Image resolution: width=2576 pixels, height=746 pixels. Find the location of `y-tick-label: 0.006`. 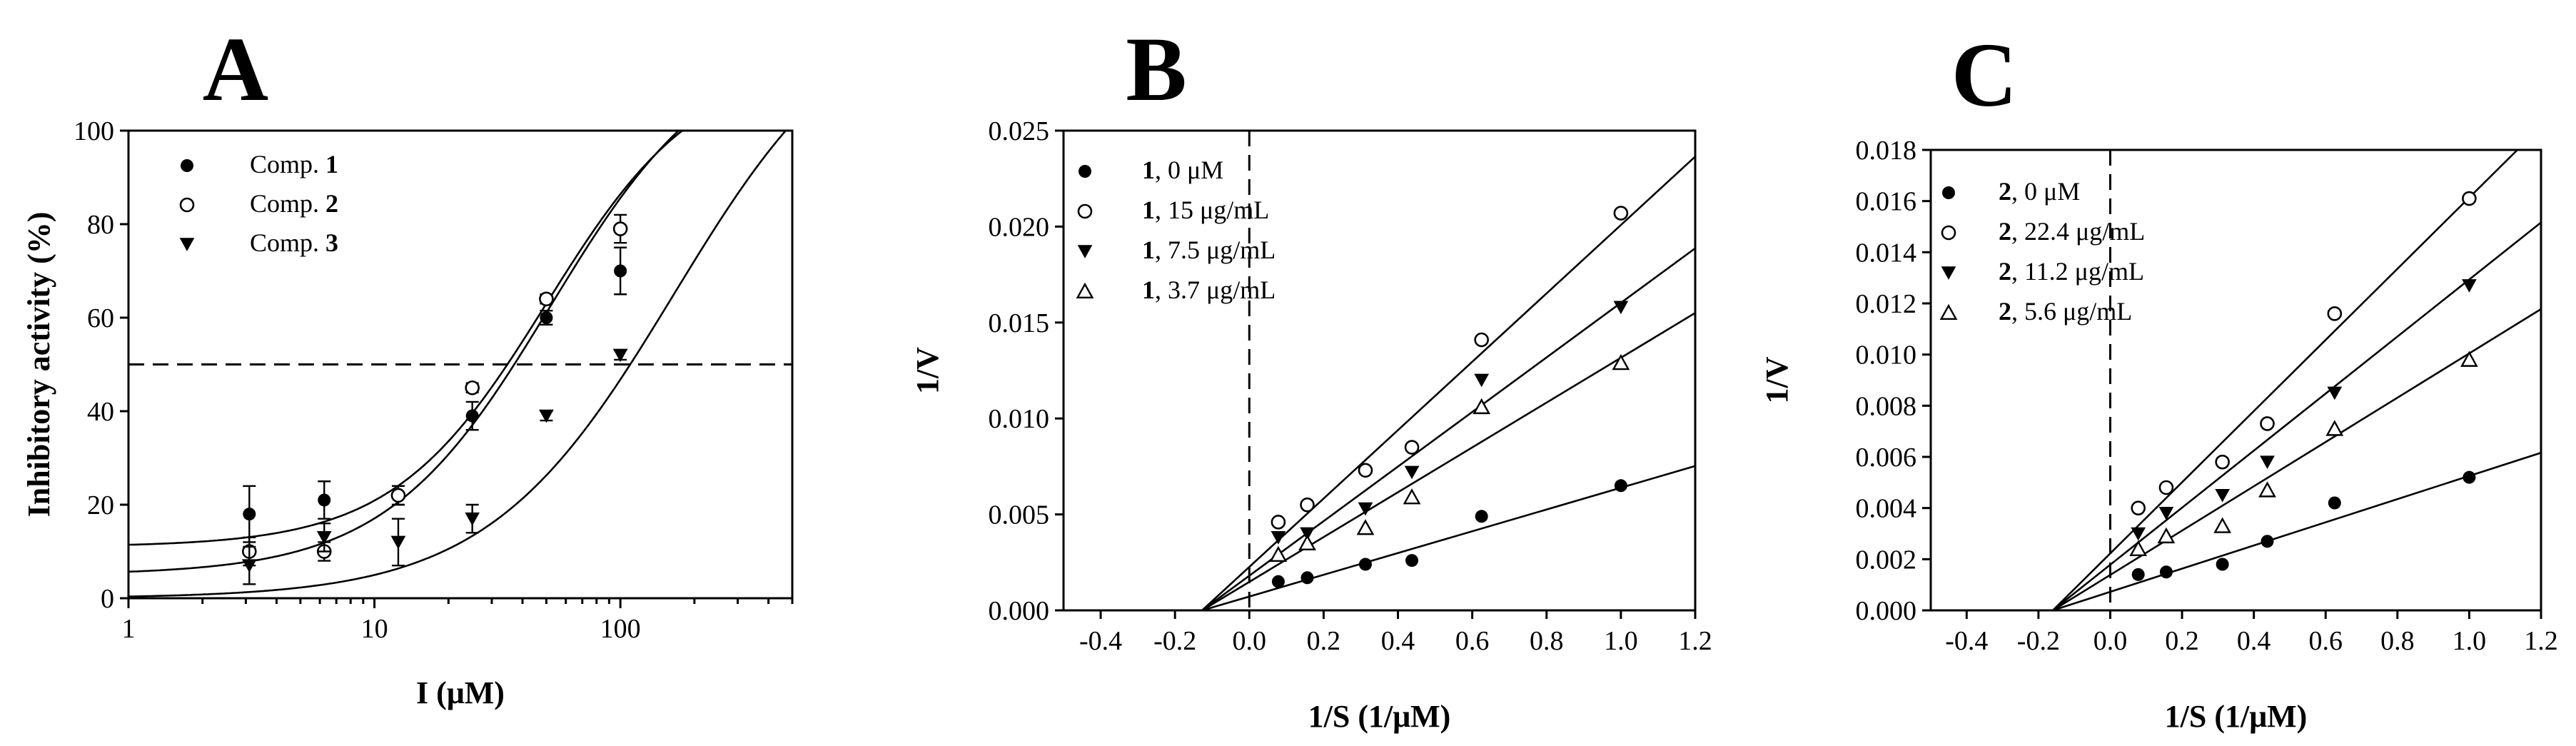

y-tick-label: 0.006 is located at coordinates (1886, 458).